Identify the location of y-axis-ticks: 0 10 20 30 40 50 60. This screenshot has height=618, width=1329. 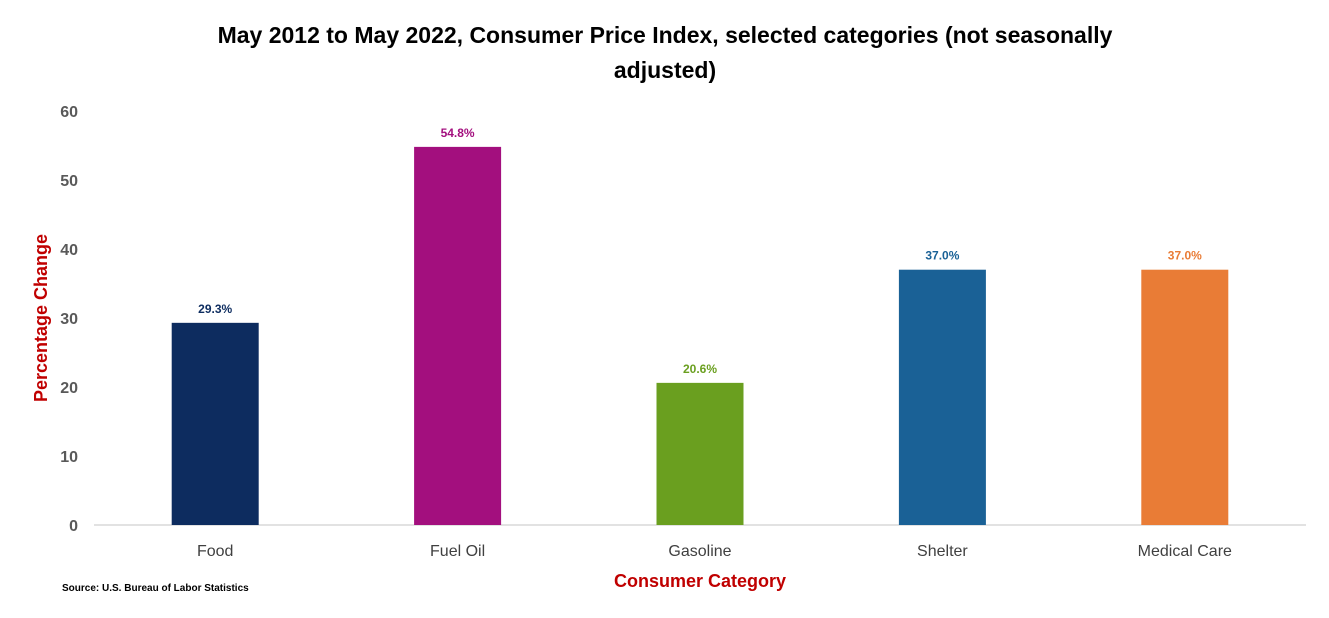
(69, 319).